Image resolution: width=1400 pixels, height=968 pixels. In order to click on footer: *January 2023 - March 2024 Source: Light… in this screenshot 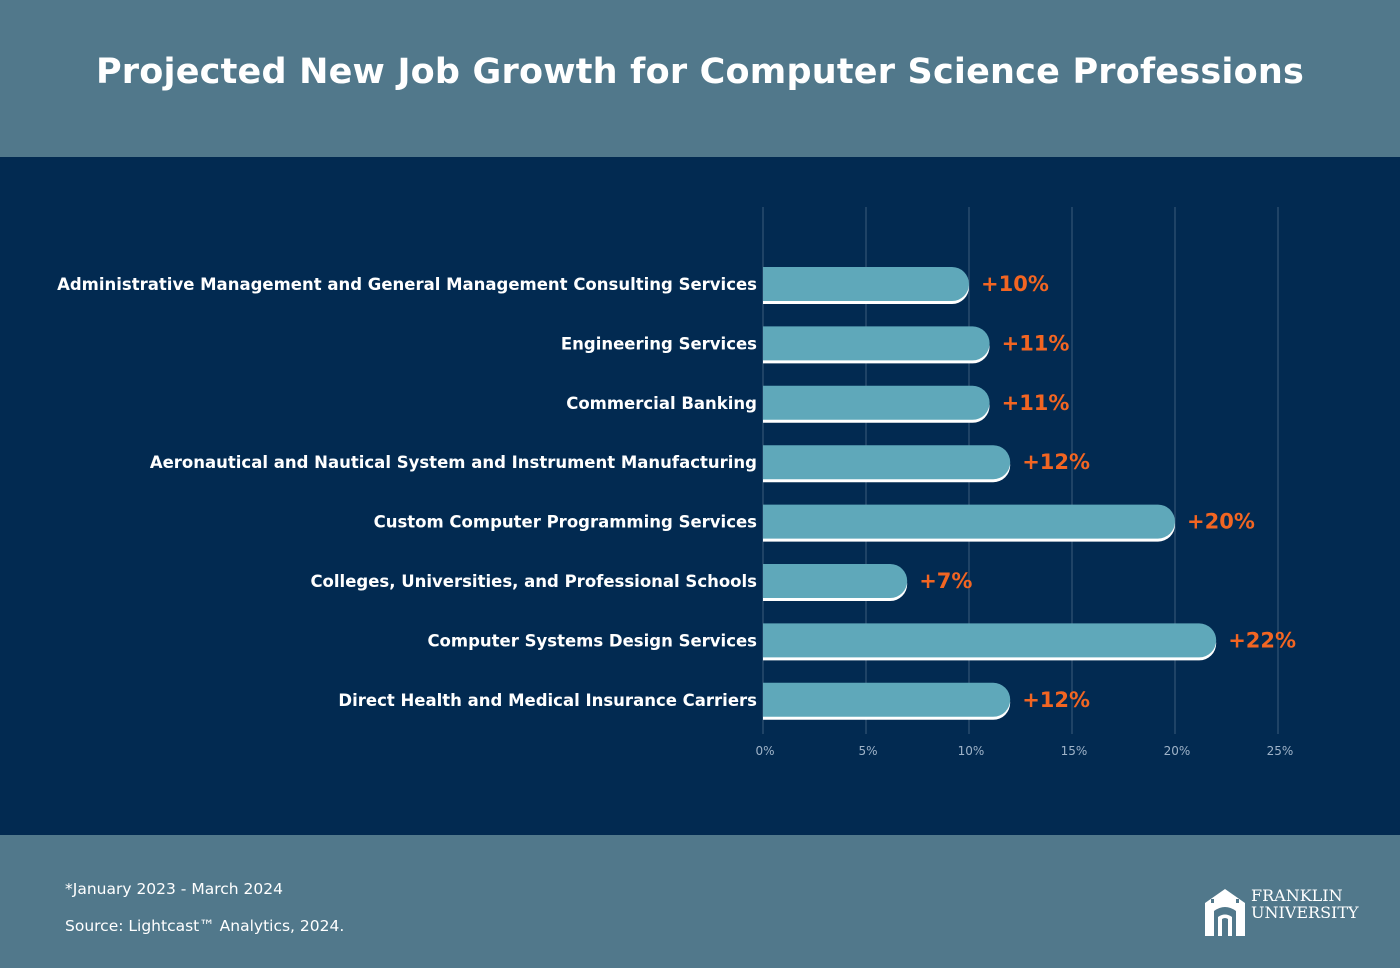, I will do `click(700, 901)`.